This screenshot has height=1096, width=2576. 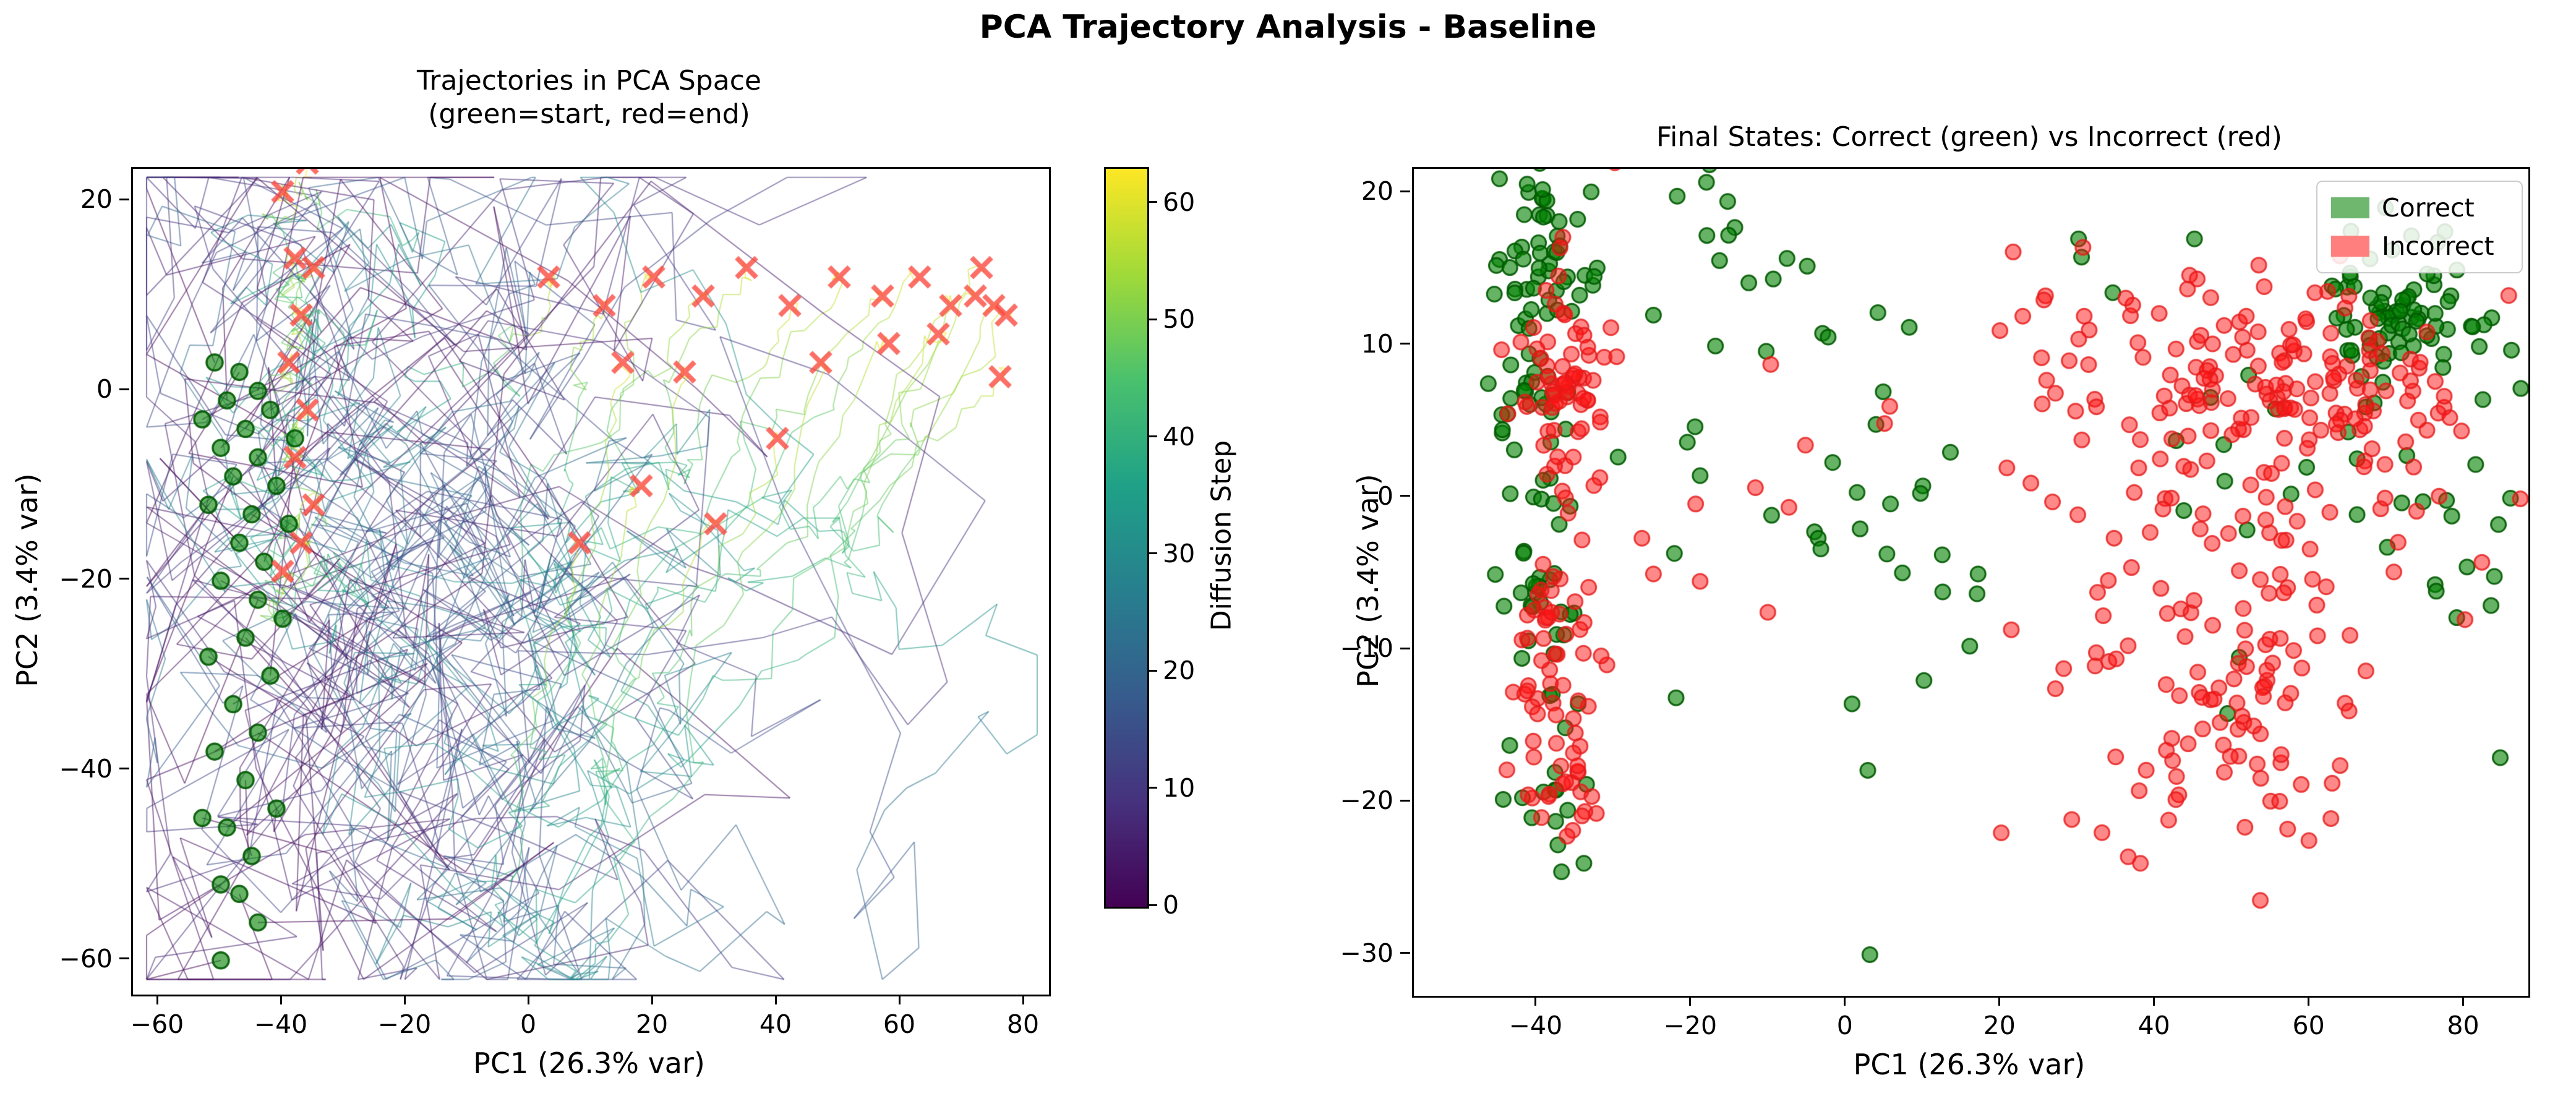 What do you see at coordinates (105, 390) in the screenshot?
I see `left-plot-y-tick-label: 0` at bounding box center [105, 390].